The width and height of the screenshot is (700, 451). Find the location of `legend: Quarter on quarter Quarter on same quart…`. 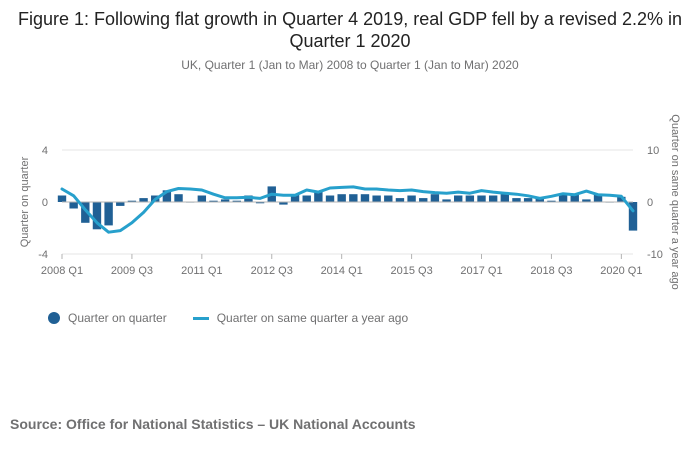

legend: Quarter on quarter Quarter on same quart… is located at coordinates (241, 318).